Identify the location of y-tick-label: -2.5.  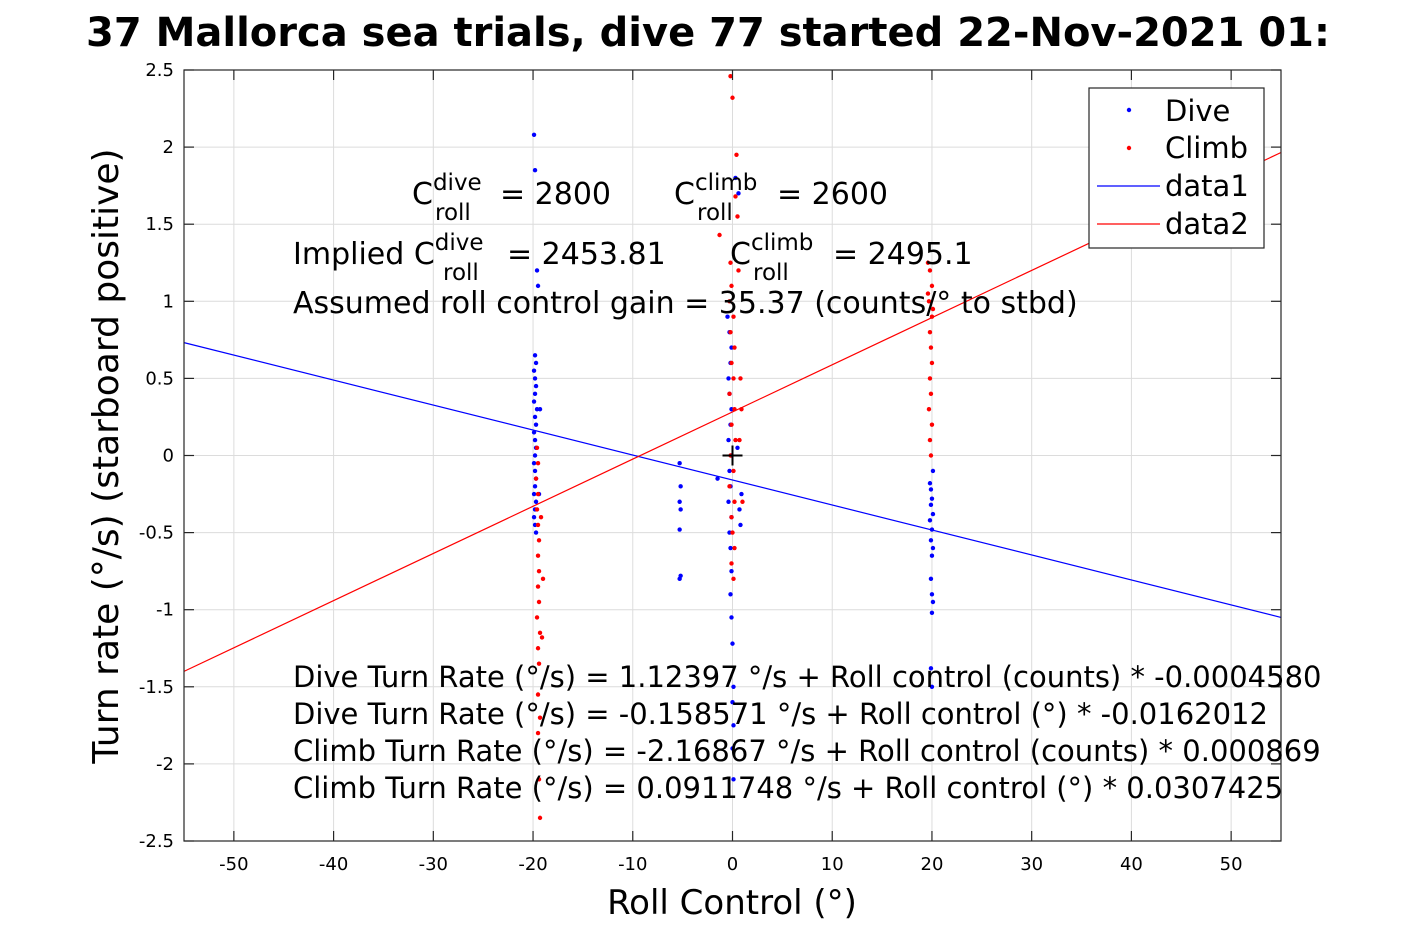
(156, 841).